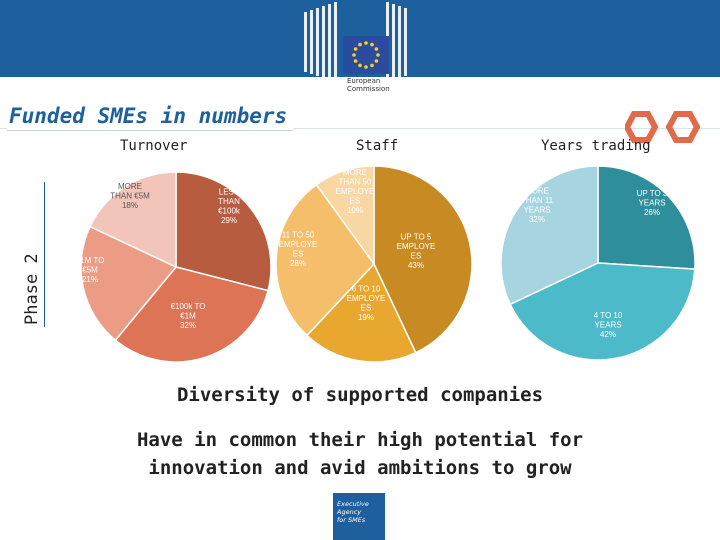 The height and width of the screenshot is (540, 720). I want to click on easme-logo: Executive Agency for SMEs, so click(359, 516).